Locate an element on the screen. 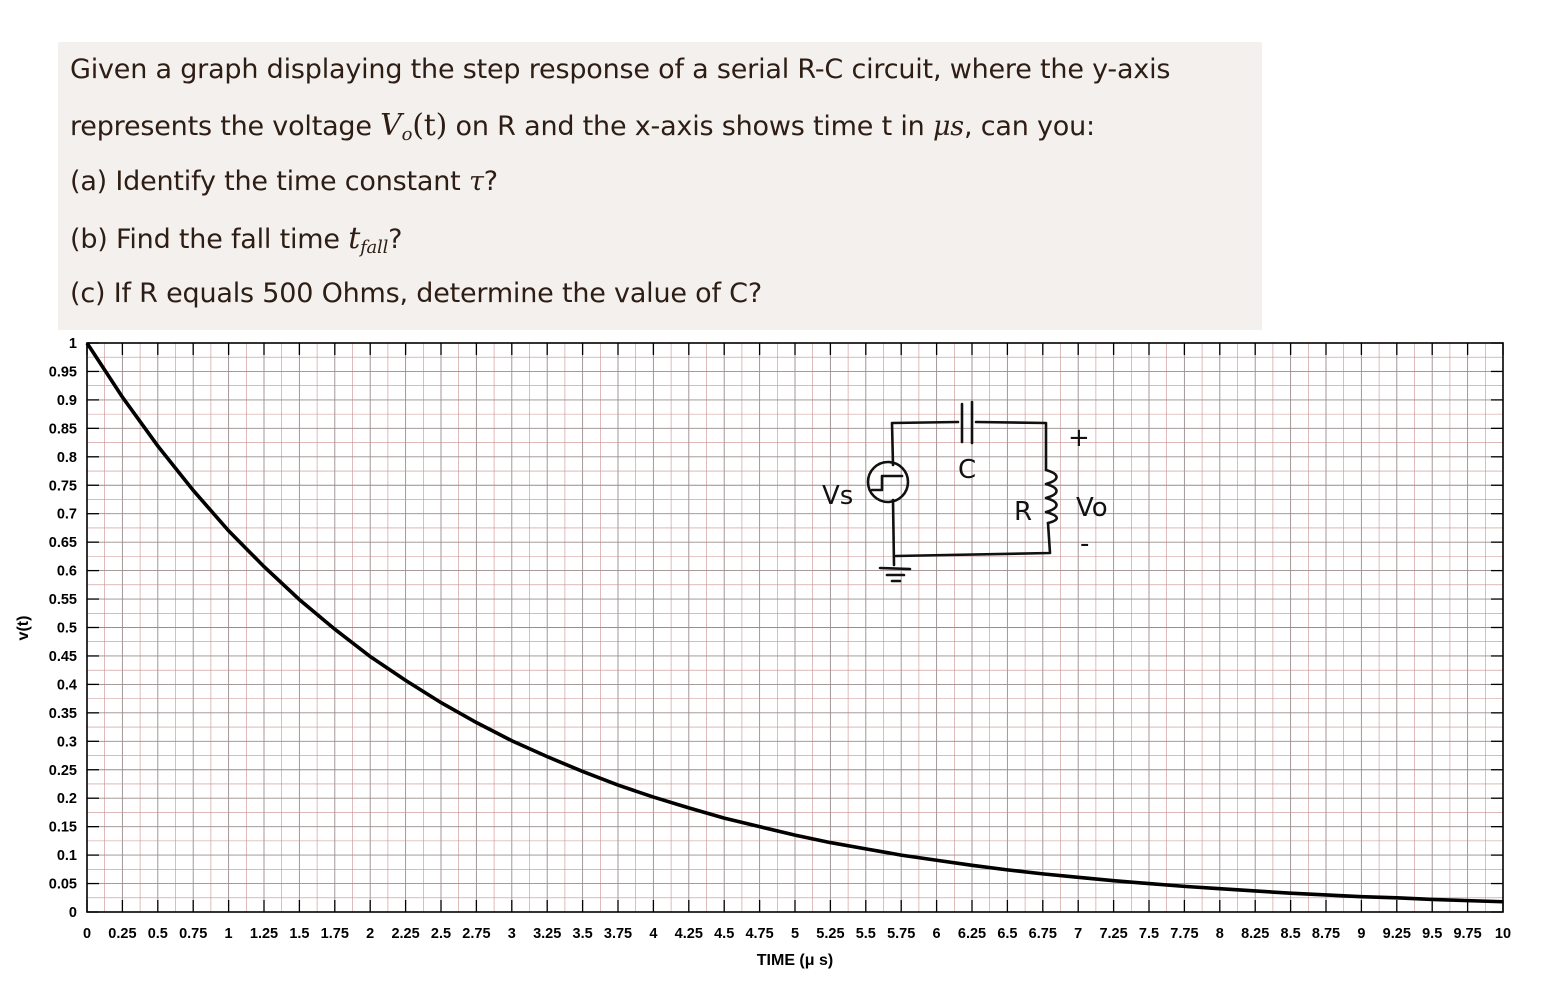 The height and width of the screenshot is (992, 1548). y-tick-label: 0.1 is located at coordinates (67, 856).